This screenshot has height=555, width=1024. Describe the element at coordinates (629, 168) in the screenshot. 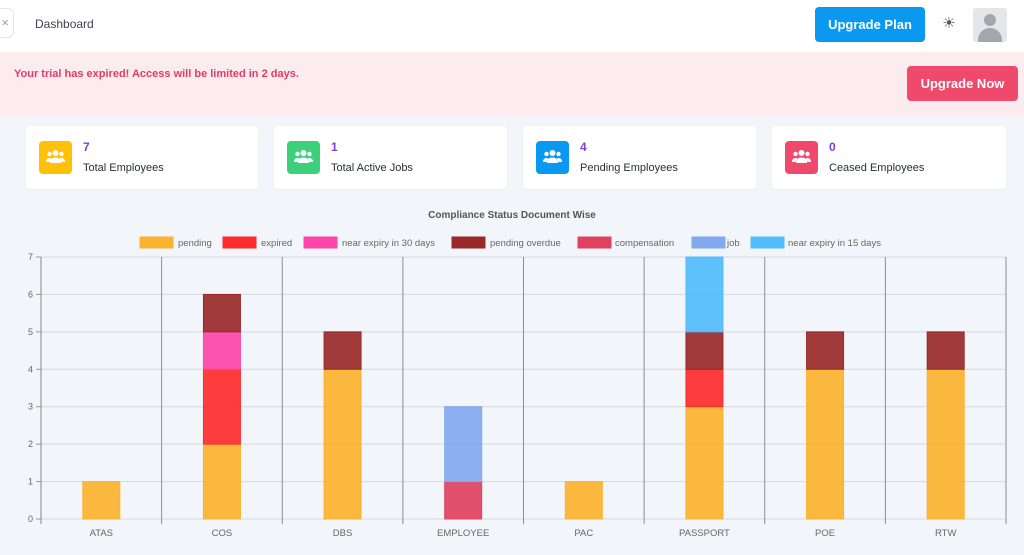

I see `stat-label: Pending Employees` at that location.